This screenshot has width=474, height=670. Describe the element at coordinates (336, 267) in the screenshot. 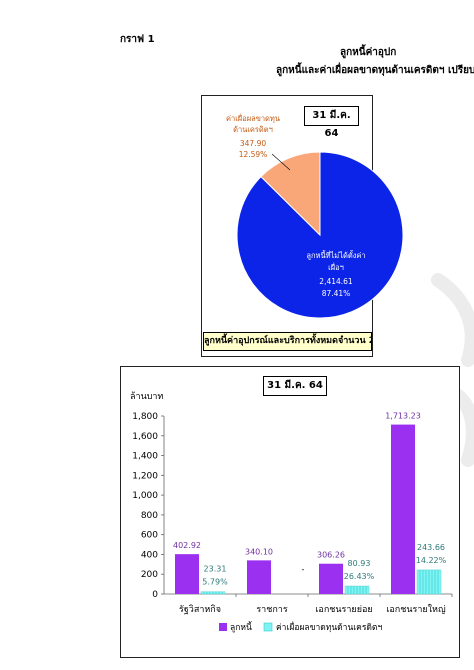

I see `pie-label-receivables-name2: เผื่อฯ` at that location.